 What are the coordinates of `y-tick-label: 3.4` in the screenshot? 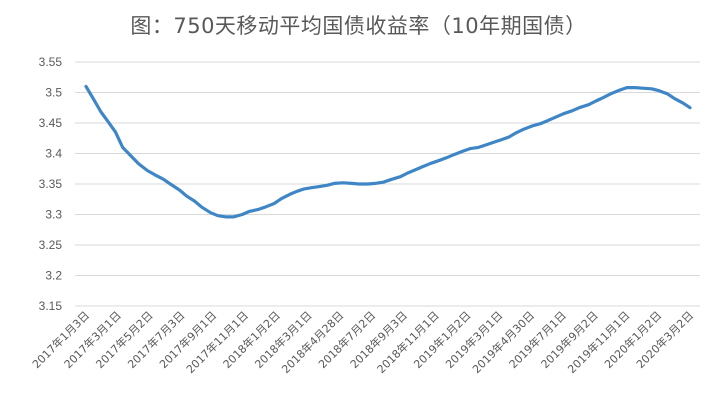 It's located at (53, 154).